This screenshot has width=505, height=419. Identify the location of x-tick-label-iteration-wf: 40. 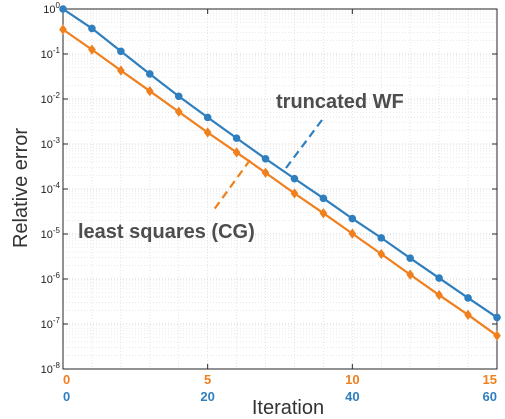
(352, 396).